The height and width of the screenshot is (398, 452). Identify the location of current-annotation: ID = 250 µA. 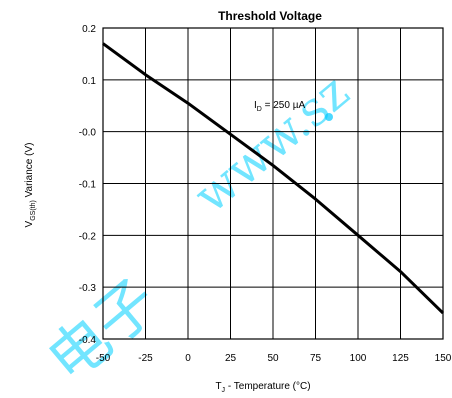
(279, 106).